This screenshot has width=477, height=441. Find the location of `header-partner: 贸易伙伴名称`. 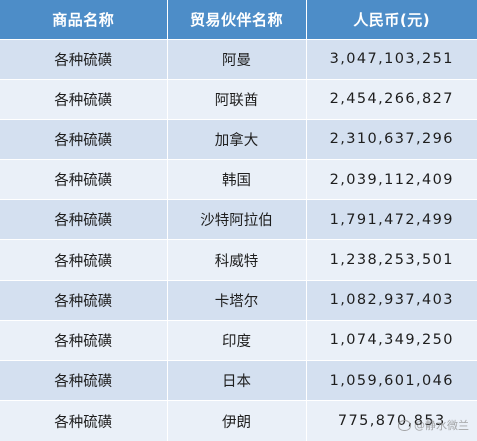

header-partner: 贸易伙伴名称 is located at coordinates (237, 19).